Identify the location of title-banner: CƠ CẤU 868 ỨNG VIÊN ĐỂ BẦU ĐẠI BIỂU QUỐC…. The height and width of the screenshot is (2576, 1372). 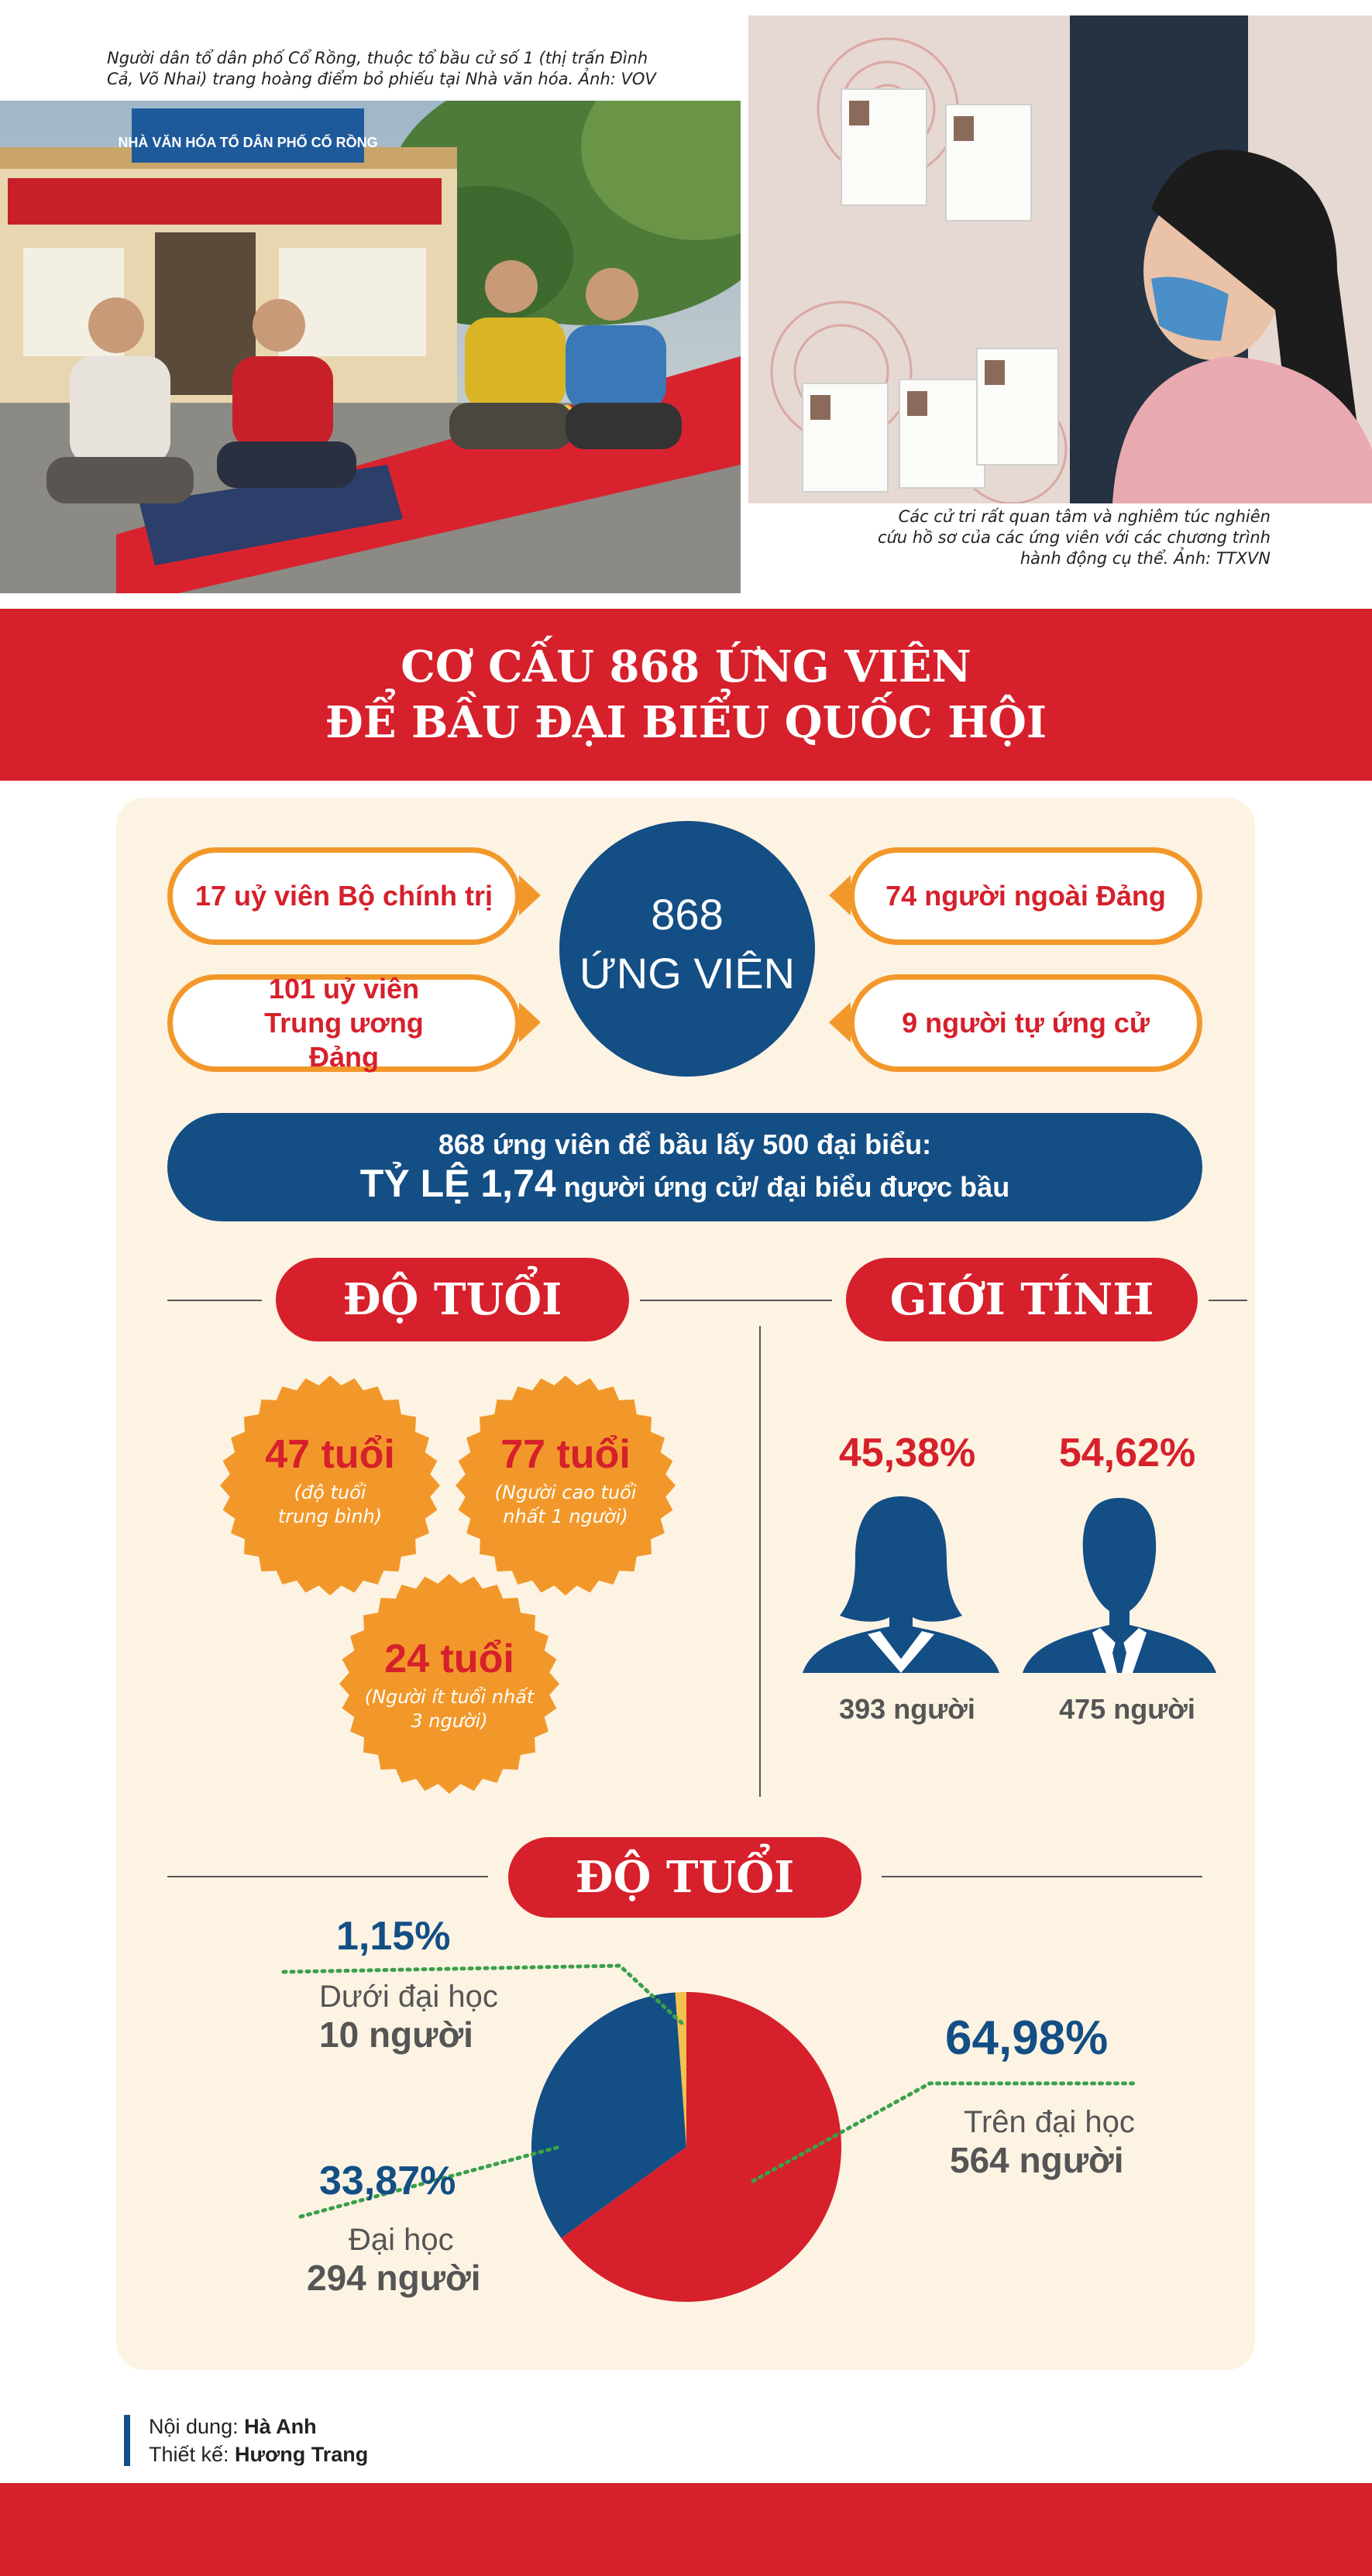
(686, 695).